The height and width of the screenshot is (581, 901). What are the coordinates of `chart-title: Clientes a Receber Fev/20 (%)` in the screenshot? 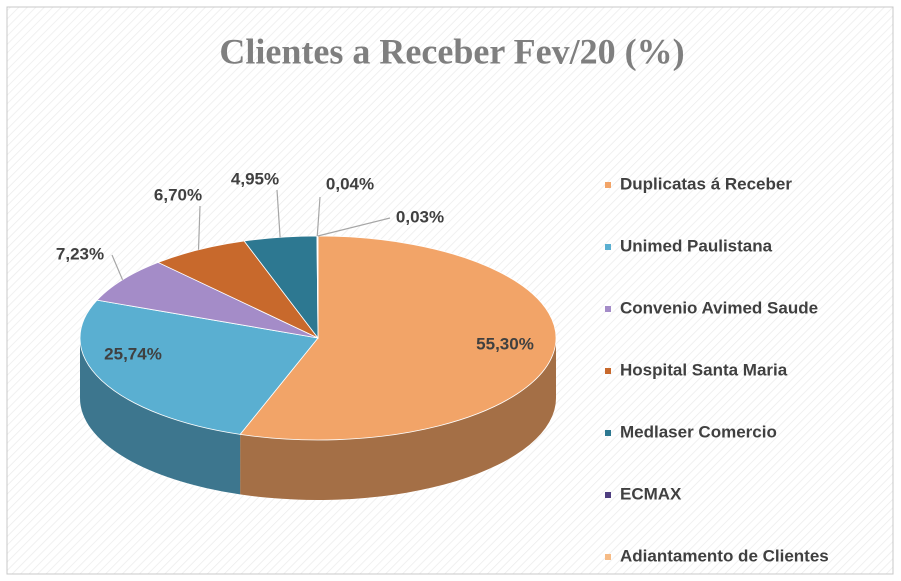 It's located at (451, 51).